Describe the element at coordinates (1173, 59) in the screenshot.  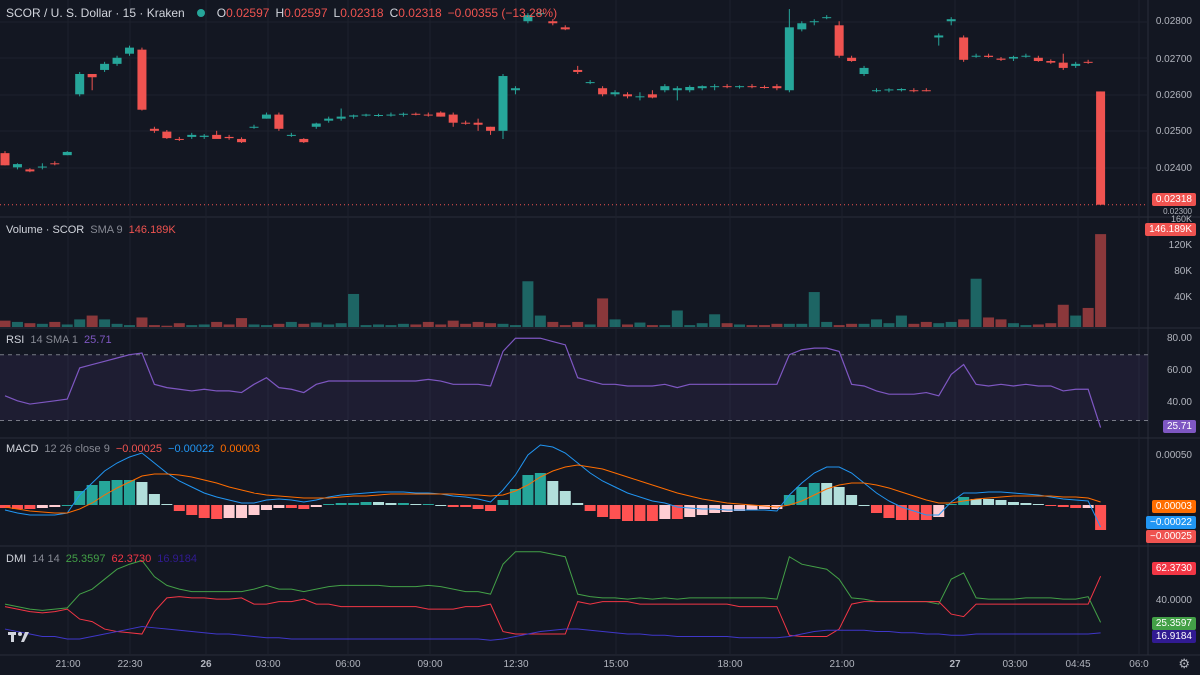
I see `price-tick: 0.02700` at that location.